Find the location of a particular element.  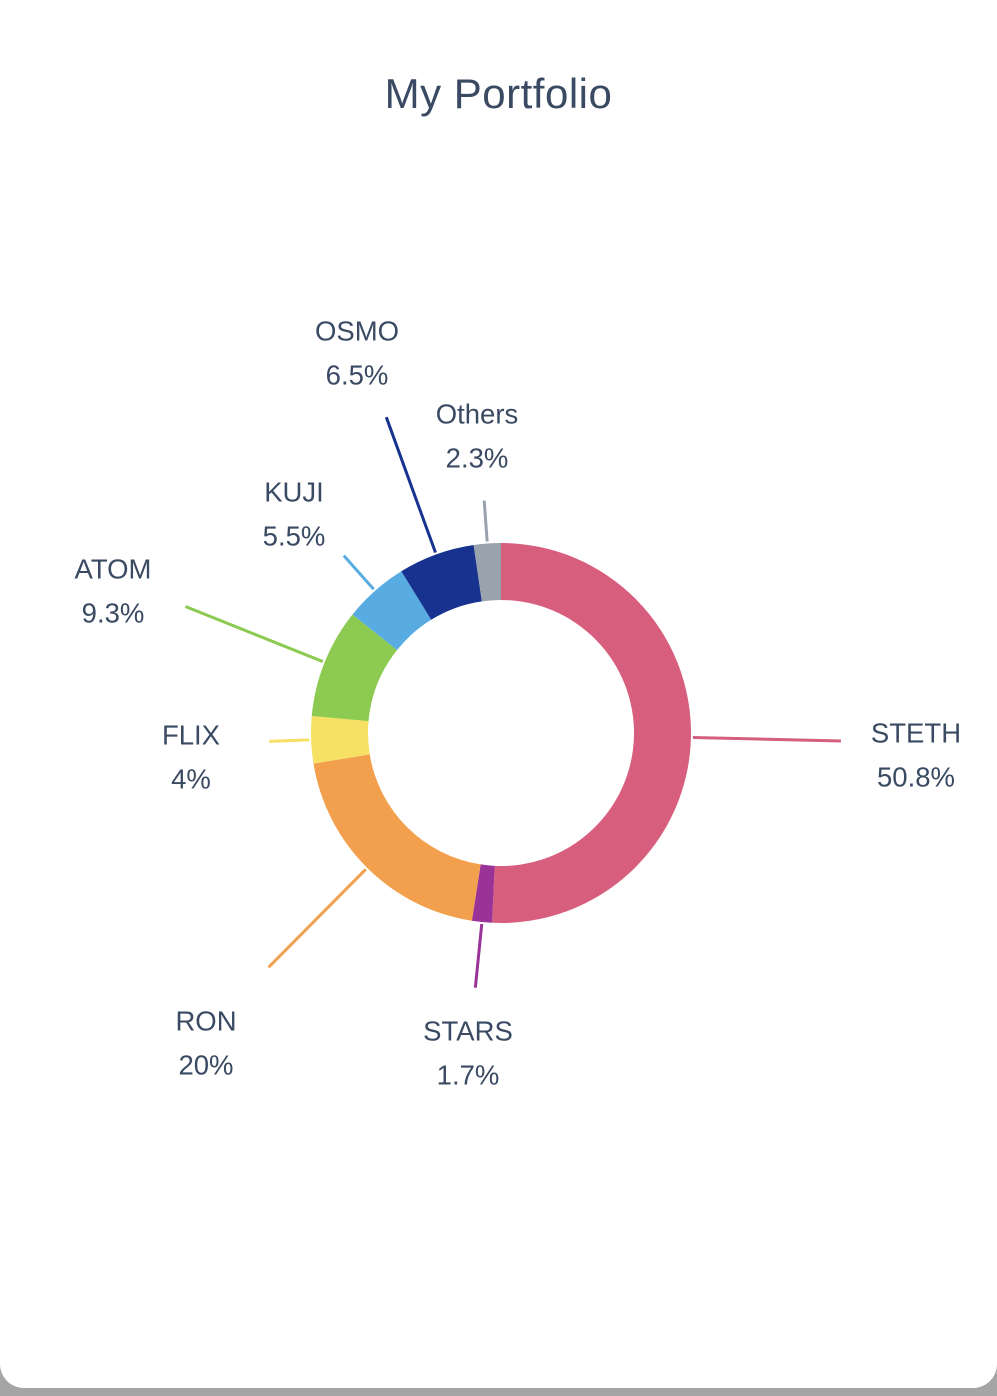

segment-label-steth: STETH is located at coordinates (916, 733).